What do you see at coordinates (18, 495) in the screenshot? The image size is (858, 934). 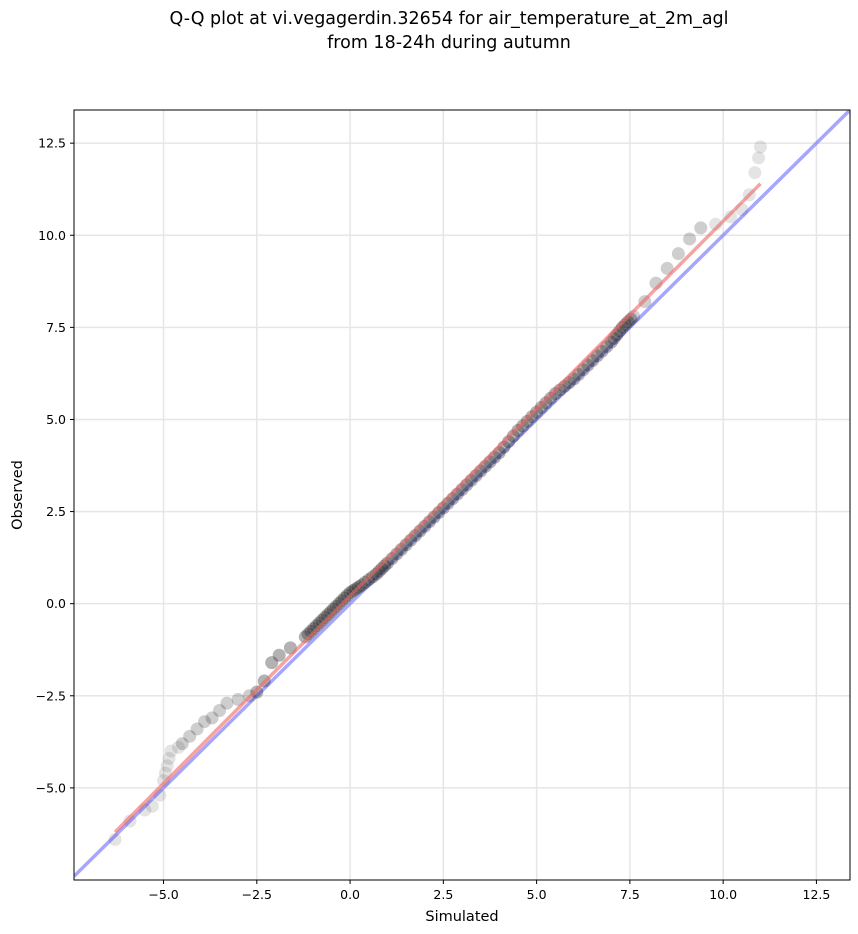 I see `y-axis-label: Observed` at bounding box center [18, 495].